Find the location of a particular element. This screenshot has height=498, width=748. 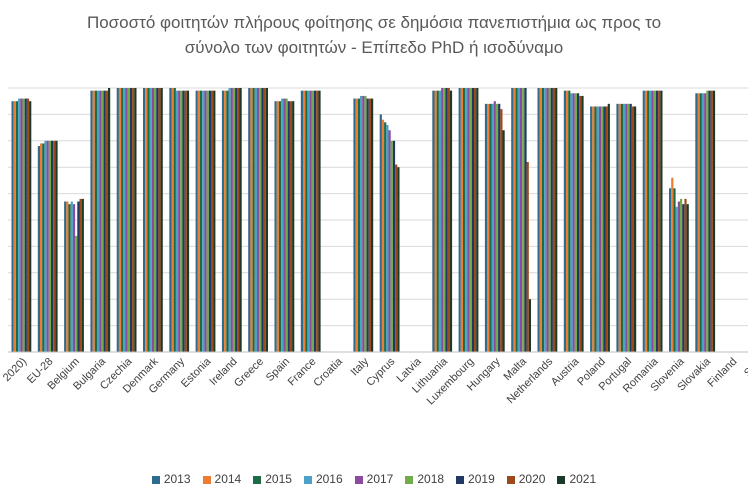

bar-2017-slovenia is located at coordinates (678, 276).